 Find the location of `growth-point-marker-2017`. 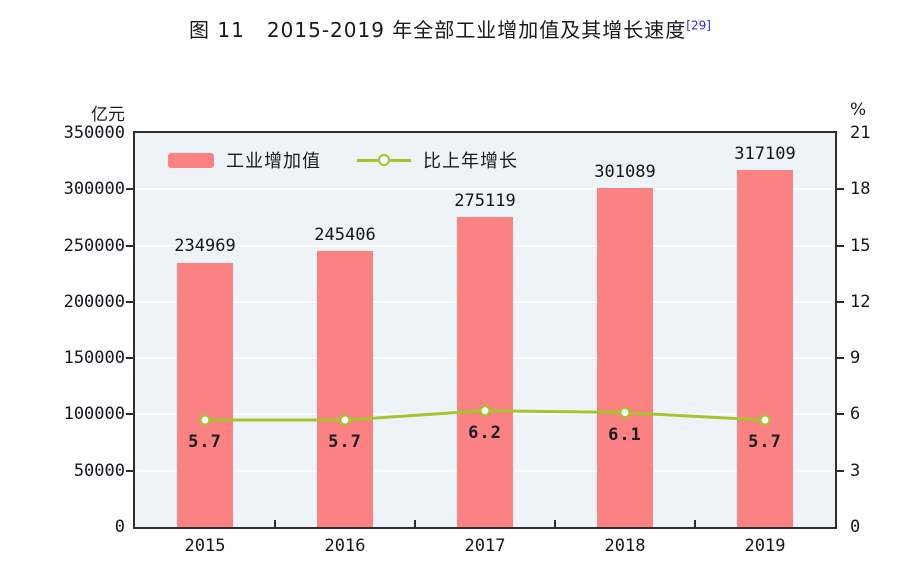

growth-point-marker-2017 is located at coordinates (485, 411).